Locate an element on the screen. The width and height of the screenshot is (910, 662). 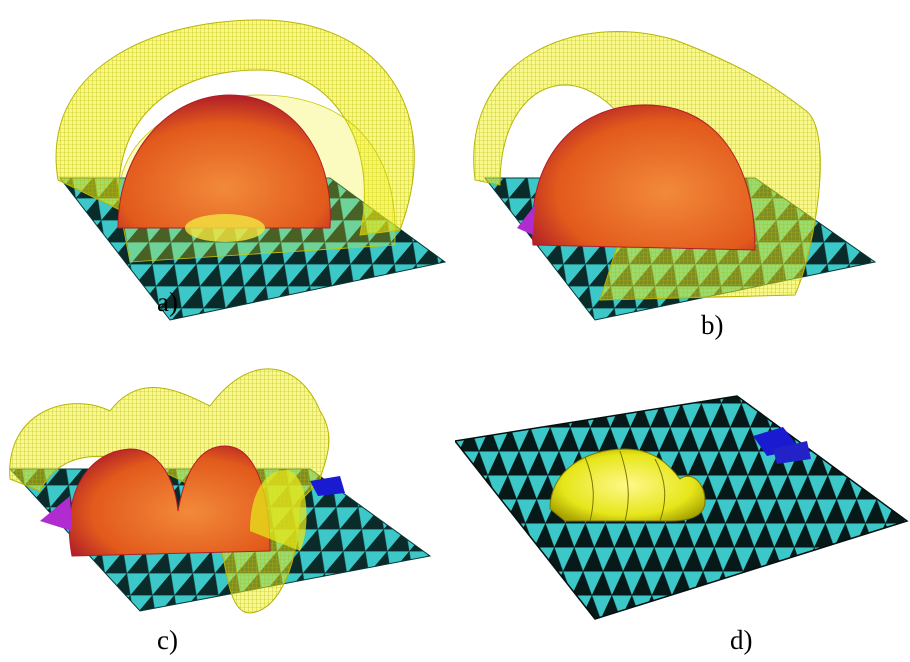
outer-shell-mesh is located at coordinates (235, 127).